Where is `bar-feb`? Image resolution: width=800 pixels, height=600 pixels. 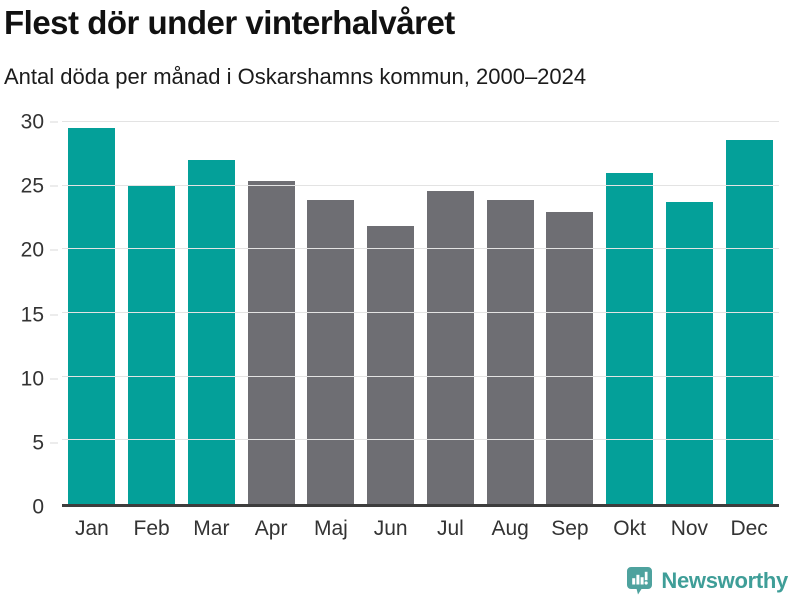 bar-feb is located at coordinates (152, 344).